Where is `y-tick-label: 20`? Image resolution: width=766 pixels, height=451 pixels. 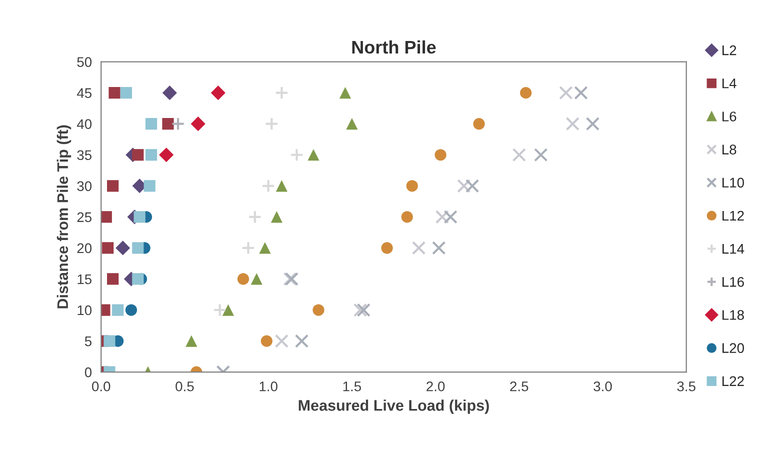
y-tick-label: 20 is located at coordinates (84, 248).